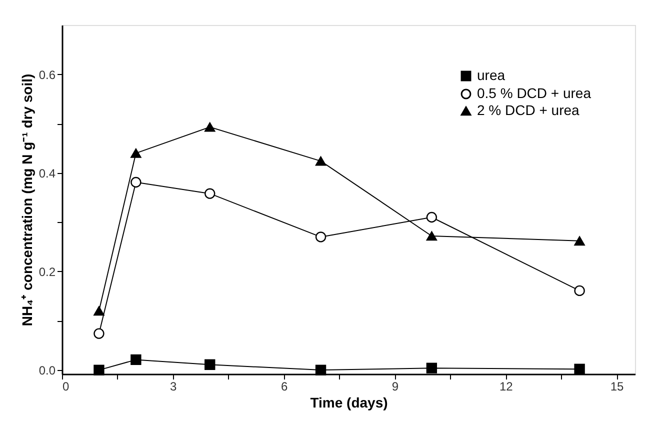 This screenshot has width=665, height=426. What do you see at coordinates (528, 110) in the screenshot?
I see `legend-label: 2 % DCD + urea` at bounding box center [528, 110].